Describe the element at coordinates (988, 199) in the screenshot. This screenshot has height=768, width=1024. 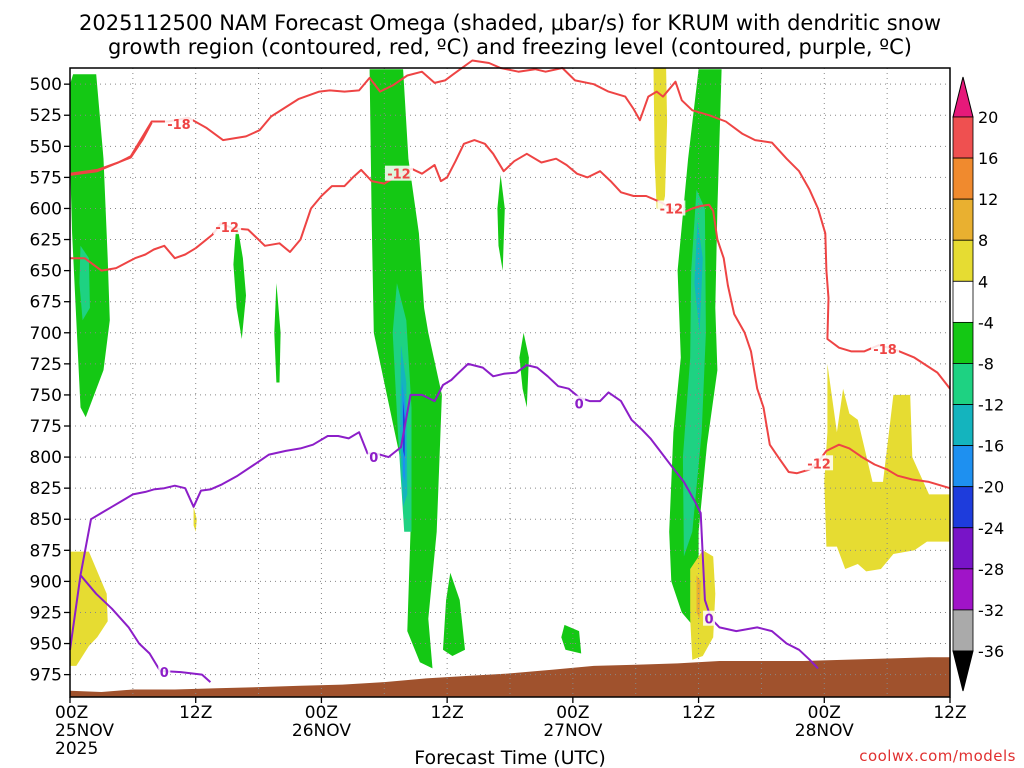
I see `colorbar-label: 12` at that location.